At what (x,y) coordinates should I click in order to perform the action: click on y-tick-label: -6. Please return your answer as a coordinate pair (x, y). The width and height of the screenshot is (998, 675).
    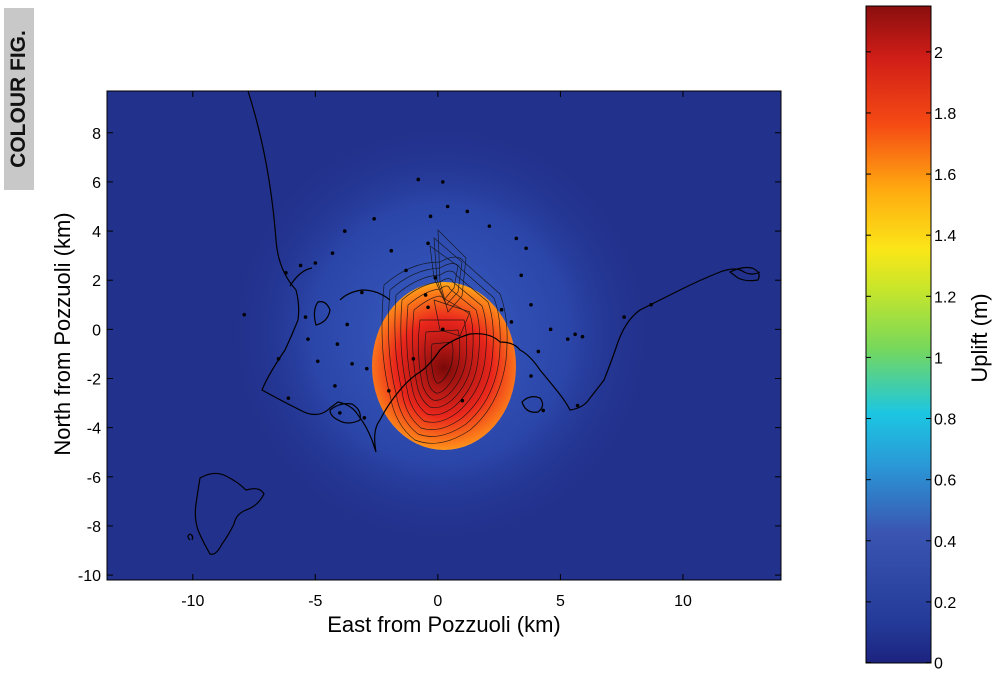
    Looking at the image, I should click on (94, 478).